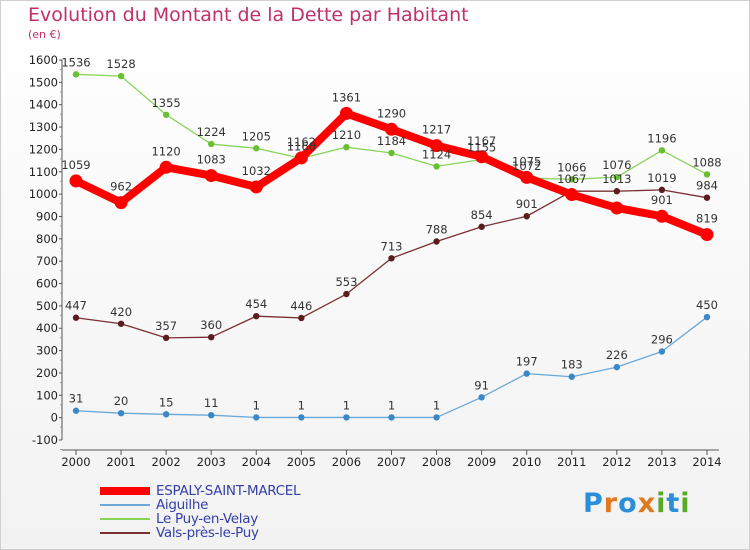  What do you see at coordinates (256, 171) in the screenshot?
I see `data-label: 1032` at bounding box center [256, 171].